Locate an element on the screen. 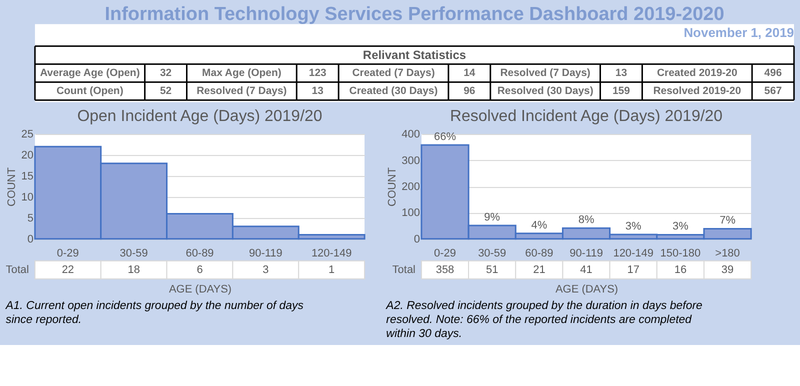 The width and height of the screenshot is (800, 386). data-label: 358 is located at coordinates (445, 270).